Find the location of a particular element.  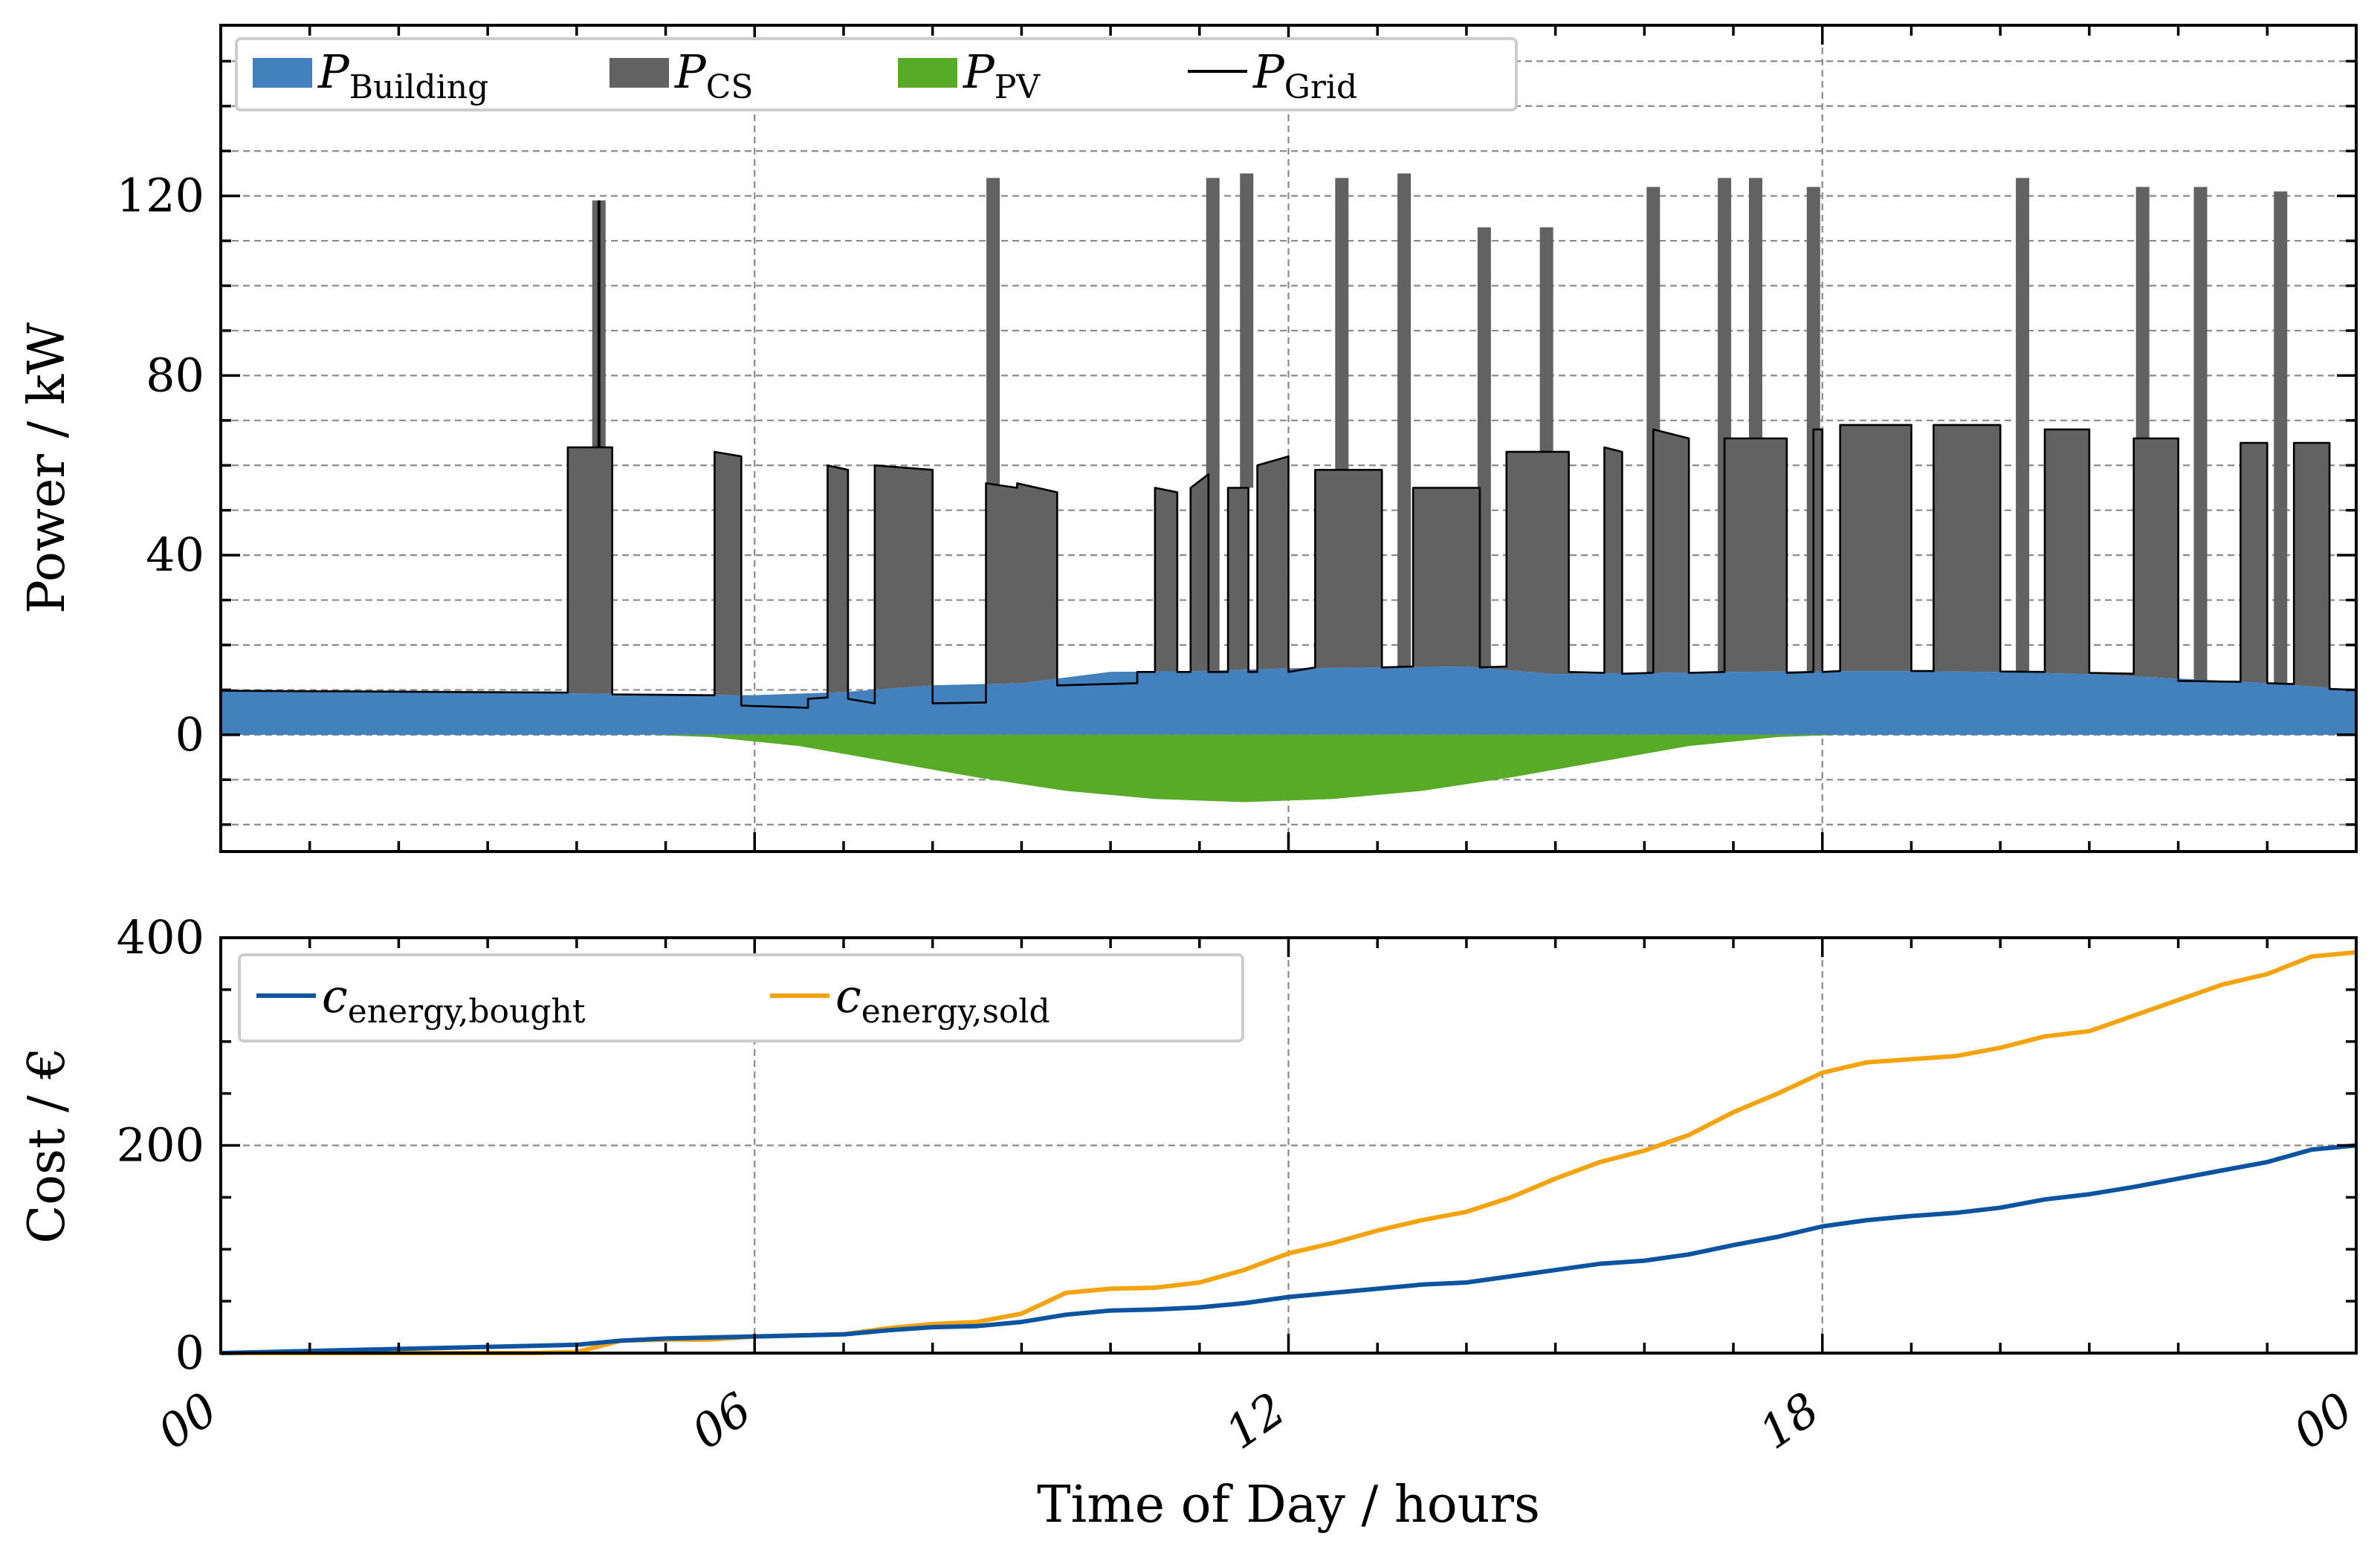

cost-legend-sold-subscript: energy,sold is located at coordinates (955, 1012).